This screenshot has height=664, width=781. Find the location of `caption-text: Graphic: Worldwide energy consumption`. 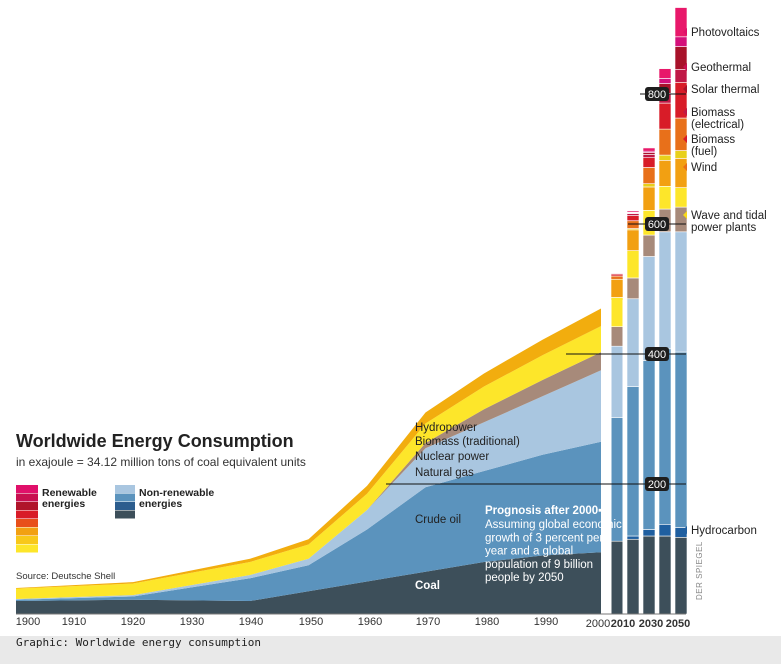

caption-text: Graphic: Worldwide energy consumption is located at coordinates (139, 642).